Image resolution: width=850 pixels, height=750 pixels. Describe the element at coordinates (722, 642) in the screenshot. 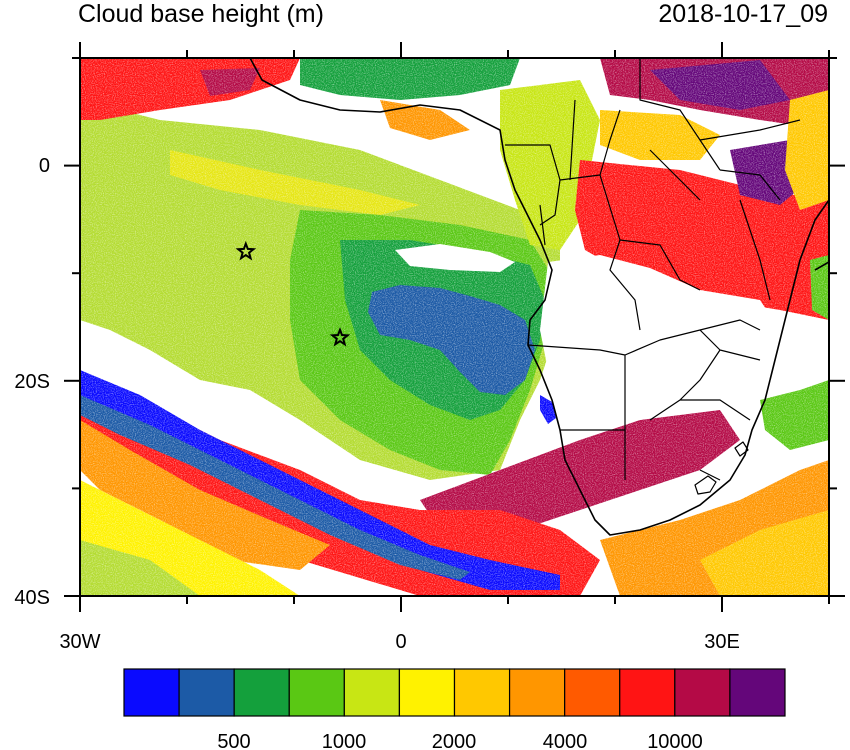

I see `lon-label-30e: 30E` at that location.